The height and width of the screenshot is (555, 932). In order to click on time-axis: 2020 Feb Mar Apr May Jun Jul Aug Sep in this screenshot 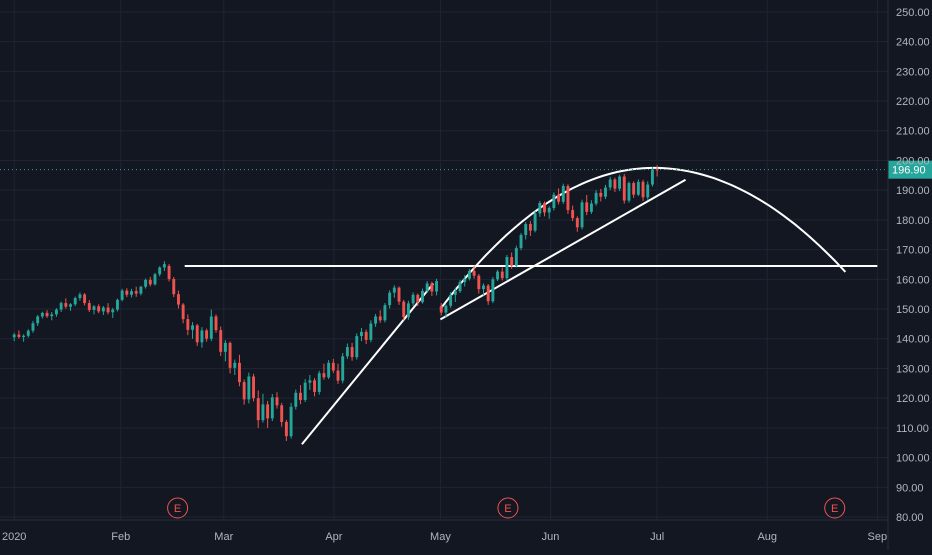, I will do `click(444, 531)`.